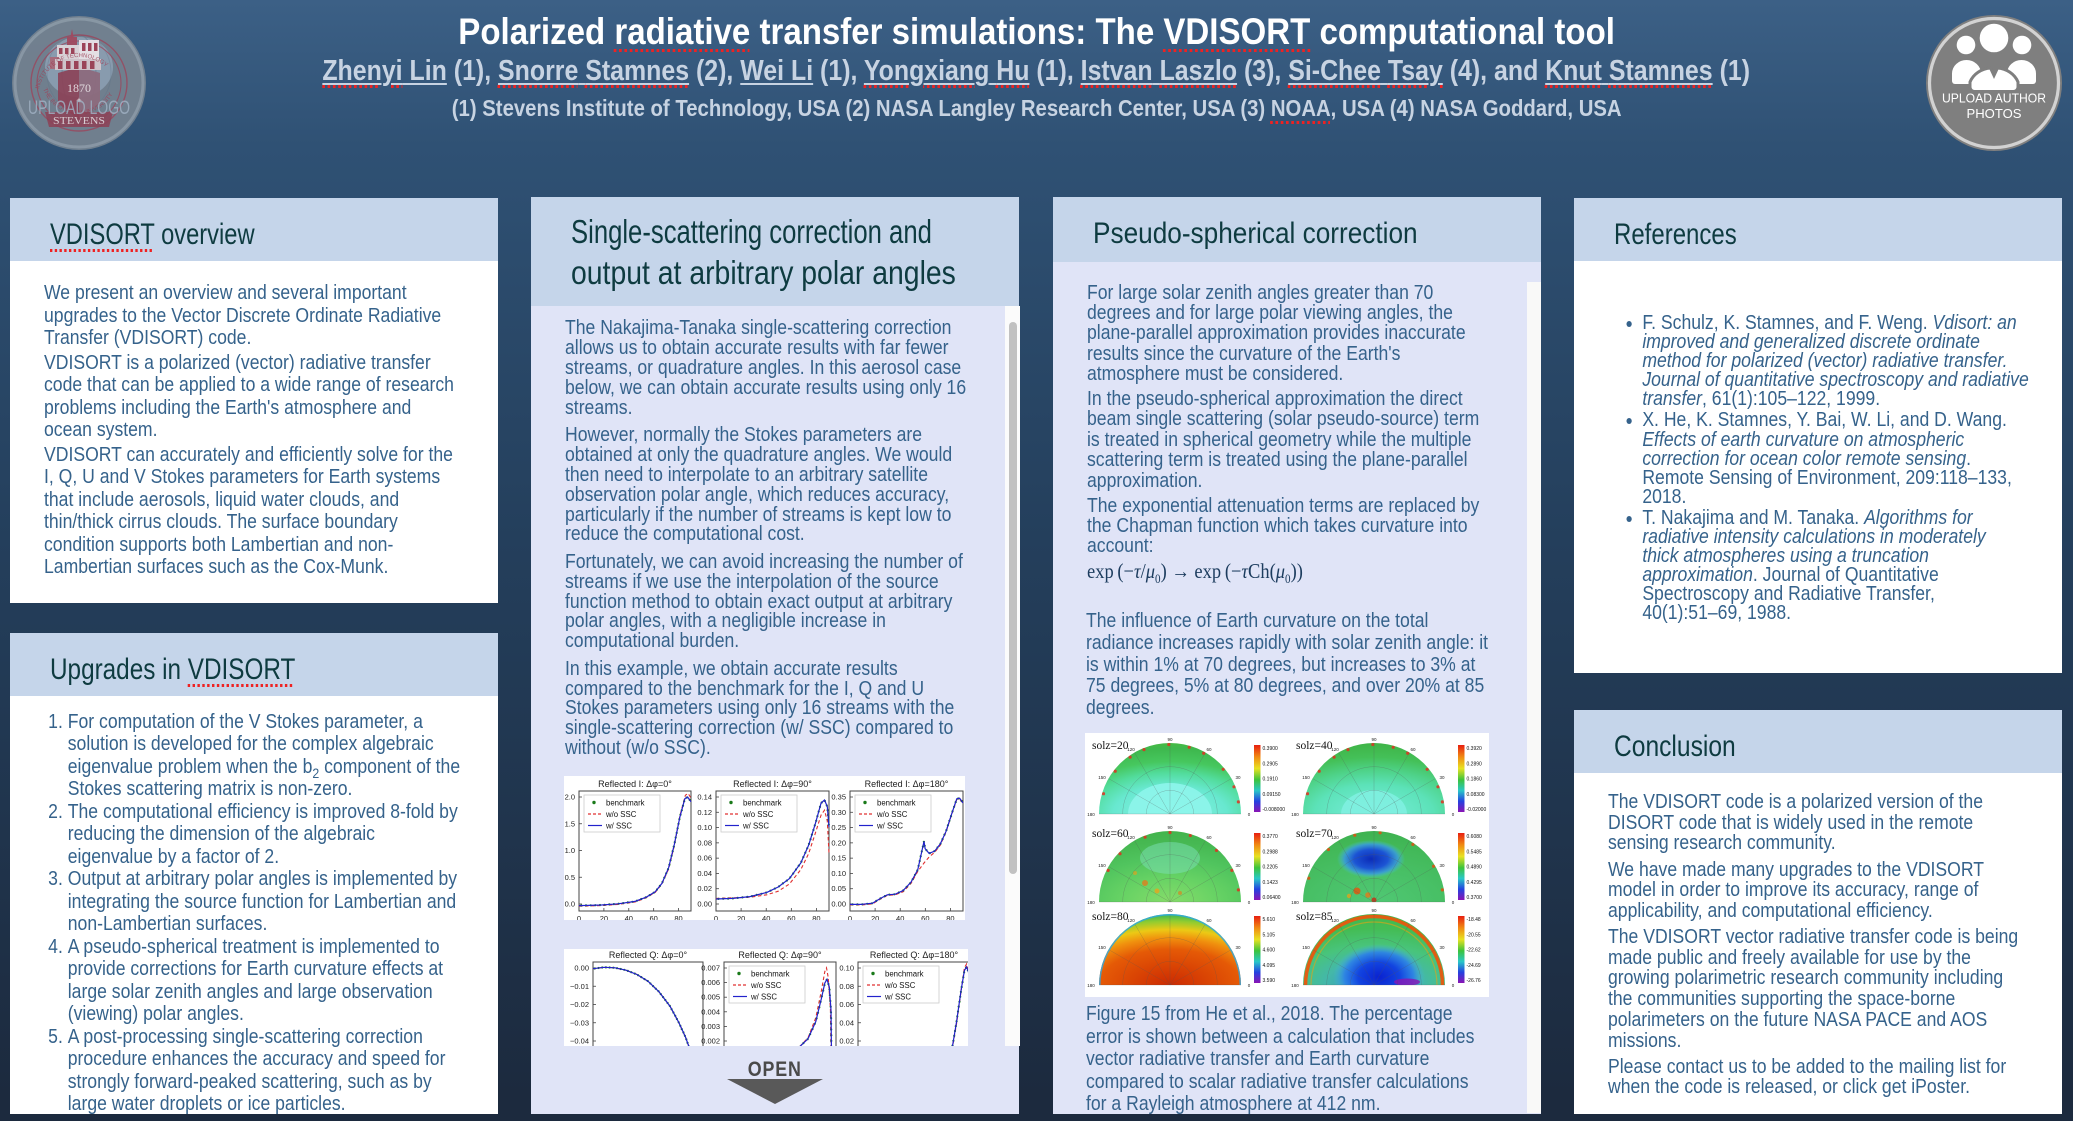  What do you see at coordinates (79, 108) in the screenshot?
I see `svg-text: UPLOAD LOGO` at bounding box center [79, 108].